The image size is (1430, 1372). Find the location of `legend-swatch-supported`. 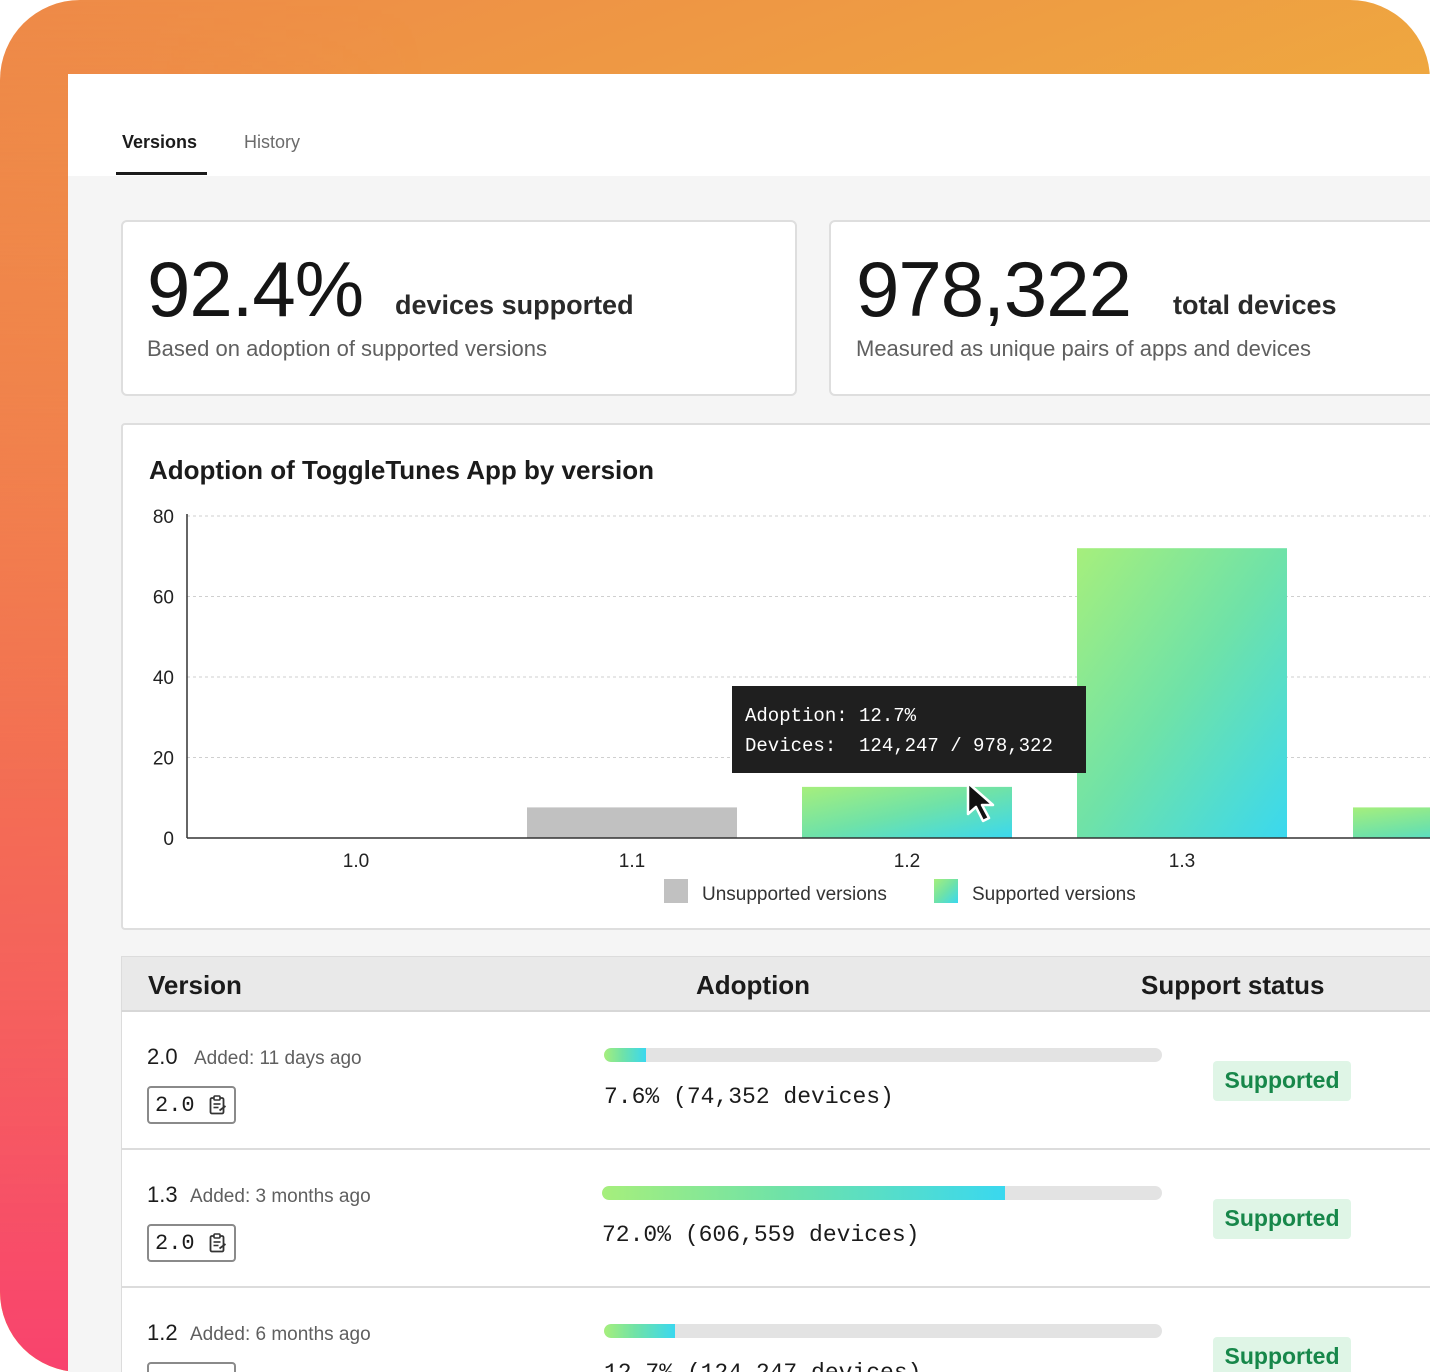

legend-swatch-supported is located at coordinates (946, 891).